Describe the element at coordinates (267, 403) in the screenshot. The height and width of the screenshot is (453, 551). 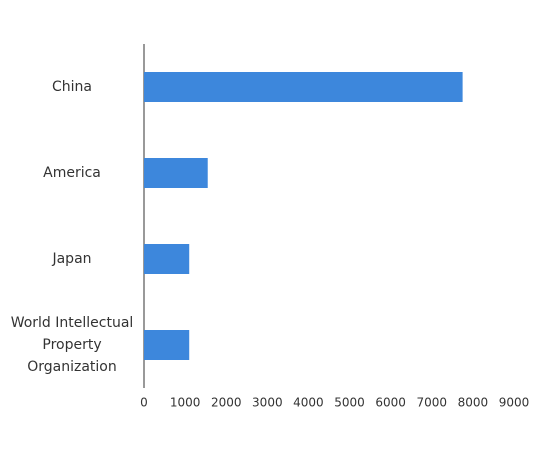
I see `x-tick-label: 3000` at that location.